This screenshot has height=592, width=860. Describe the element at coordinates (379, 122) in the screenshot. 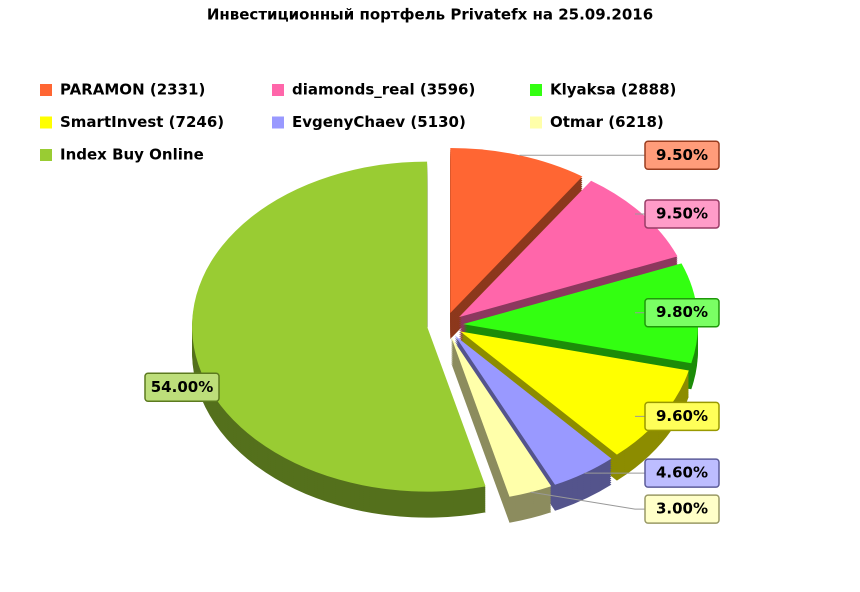

I see `legend-label: EvgenyChaev (5130)` at that location.